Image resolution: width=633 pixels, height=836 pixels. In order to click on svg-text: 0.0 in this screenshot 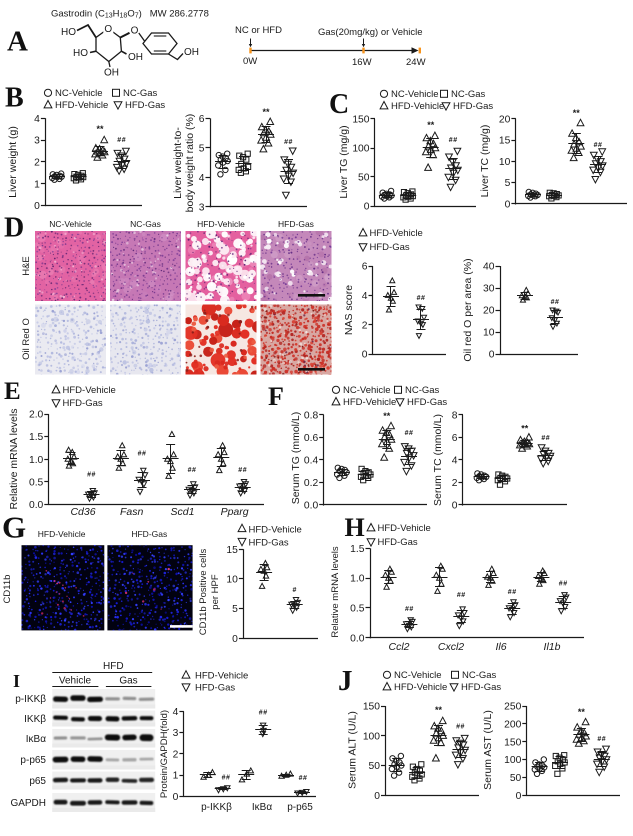, I will do `click(357, 638)`.